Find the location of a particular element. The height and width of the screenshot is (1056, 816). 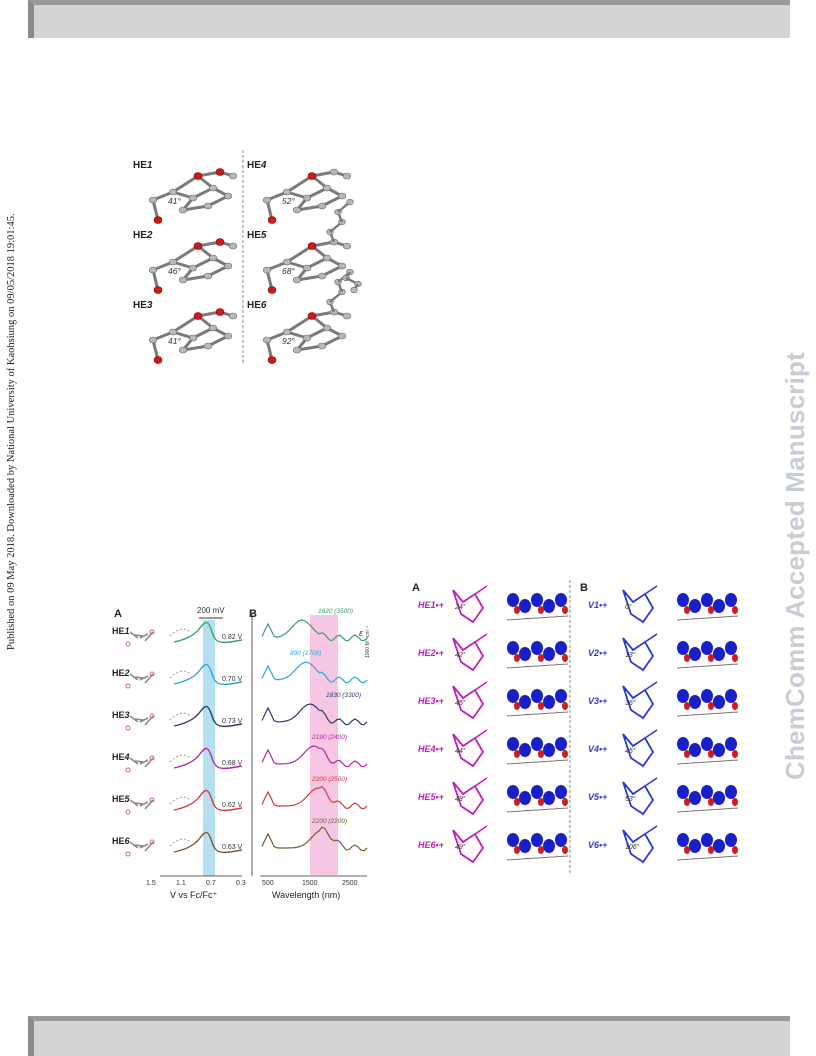

crystal-structures-svg is located at coordinates (255, 257).